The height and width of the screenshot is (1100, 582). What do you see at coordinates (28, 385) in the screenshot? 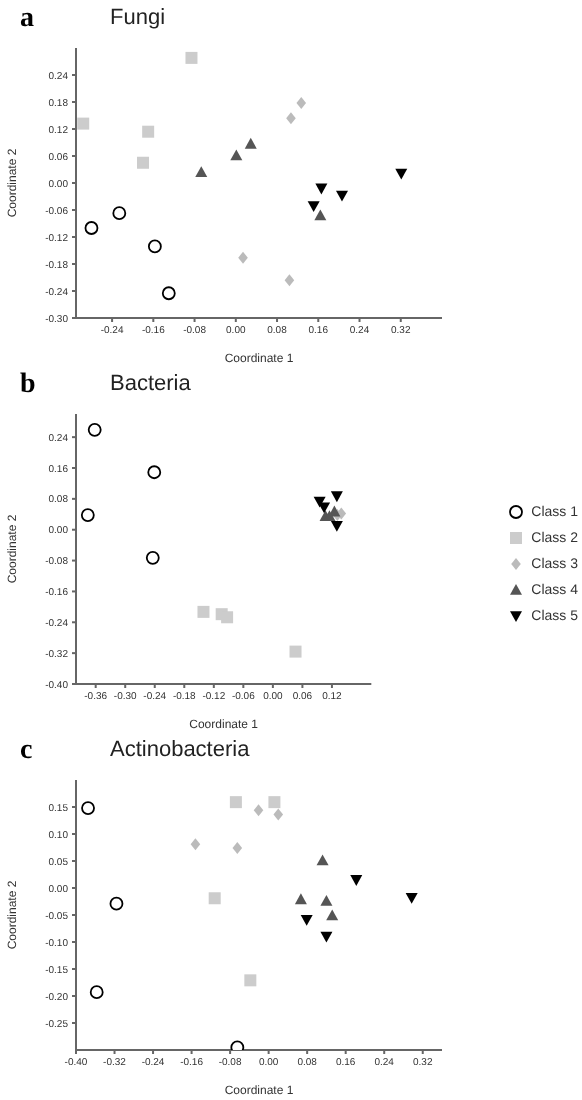
I see `text: b` at bounding box center [28, 385].